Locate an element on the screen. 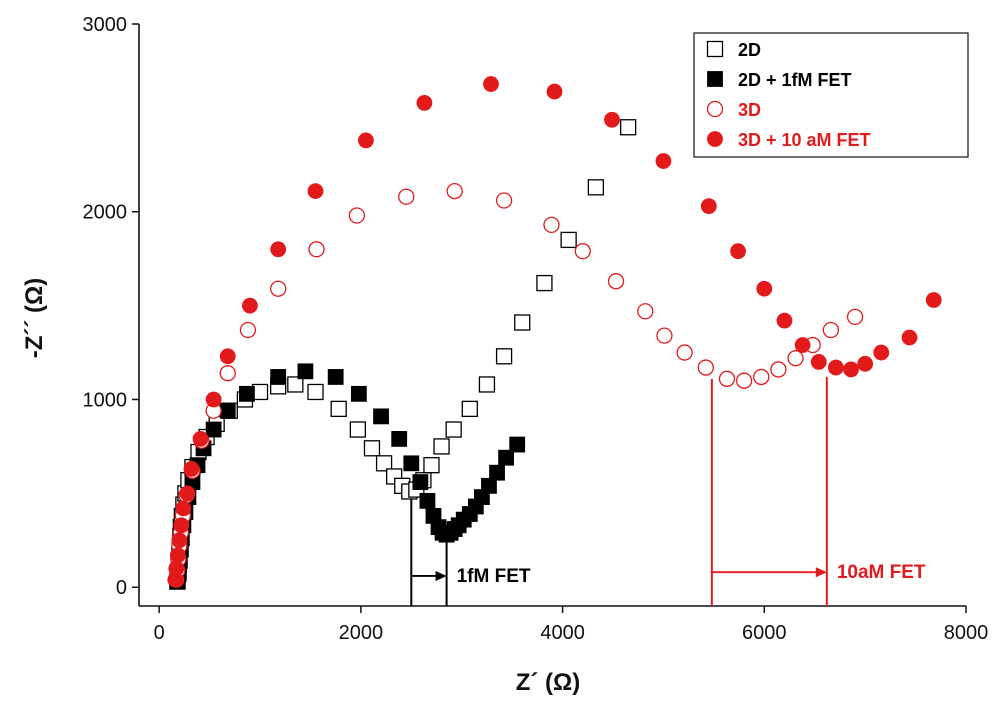 Image resolution: width=996 pixels, height=702 pixels. x-tick-label: 4000 is located at coordinates (562, 633).